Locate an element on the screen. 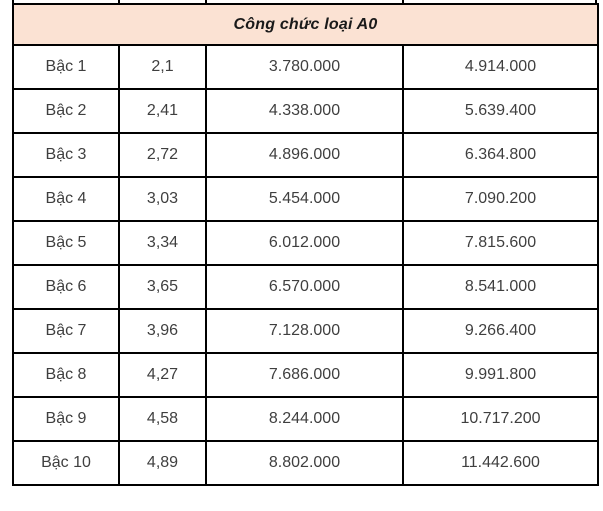 Image resolution: width=603 pixels, height=511 pixels. level-cell: Bậc 9 is located at coordinates (66, 419).